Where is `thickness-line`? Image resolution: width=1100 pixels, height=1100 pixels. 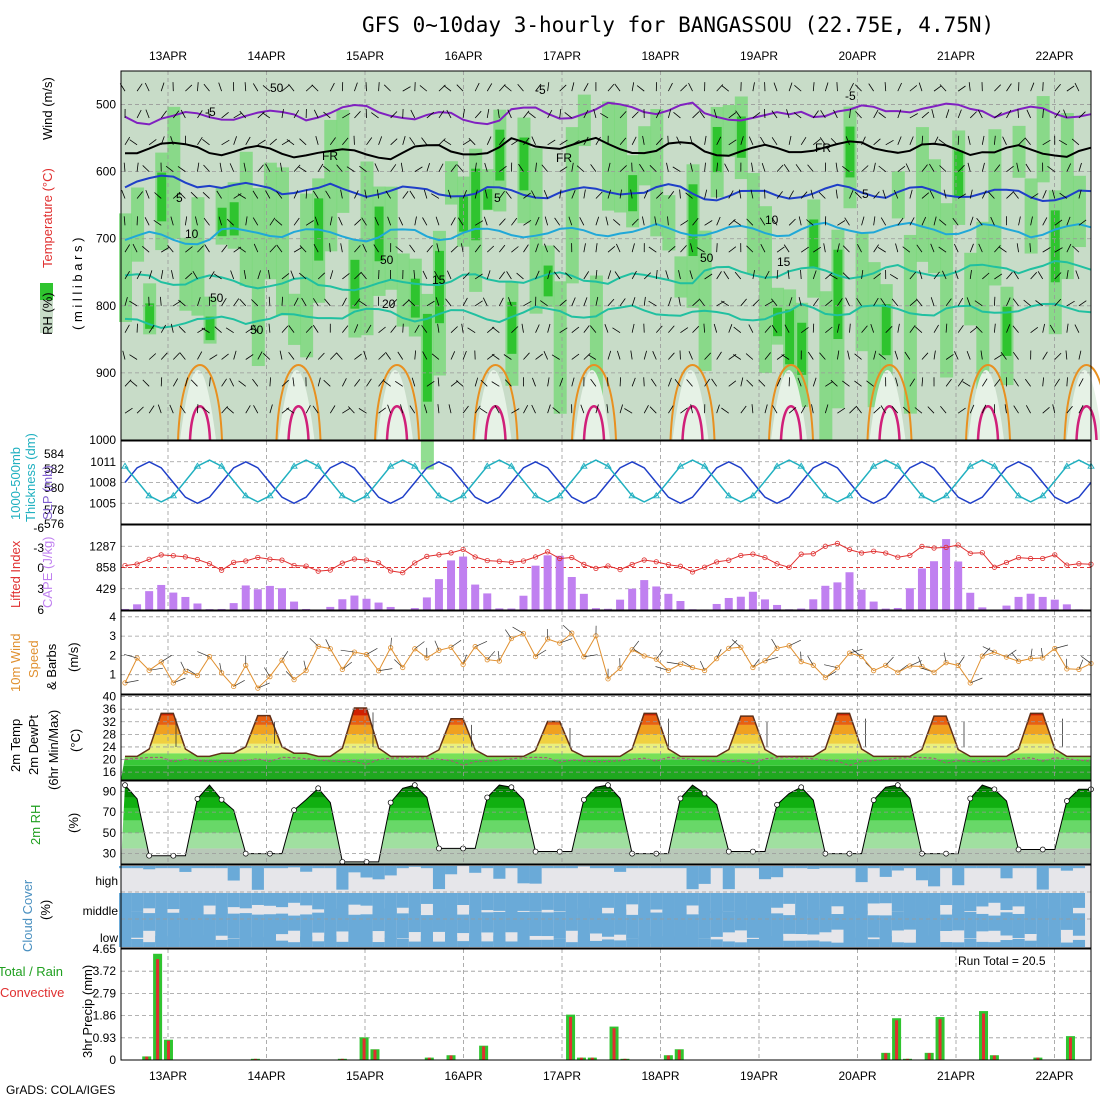
thickness-line is located at coordinates (608, 481).